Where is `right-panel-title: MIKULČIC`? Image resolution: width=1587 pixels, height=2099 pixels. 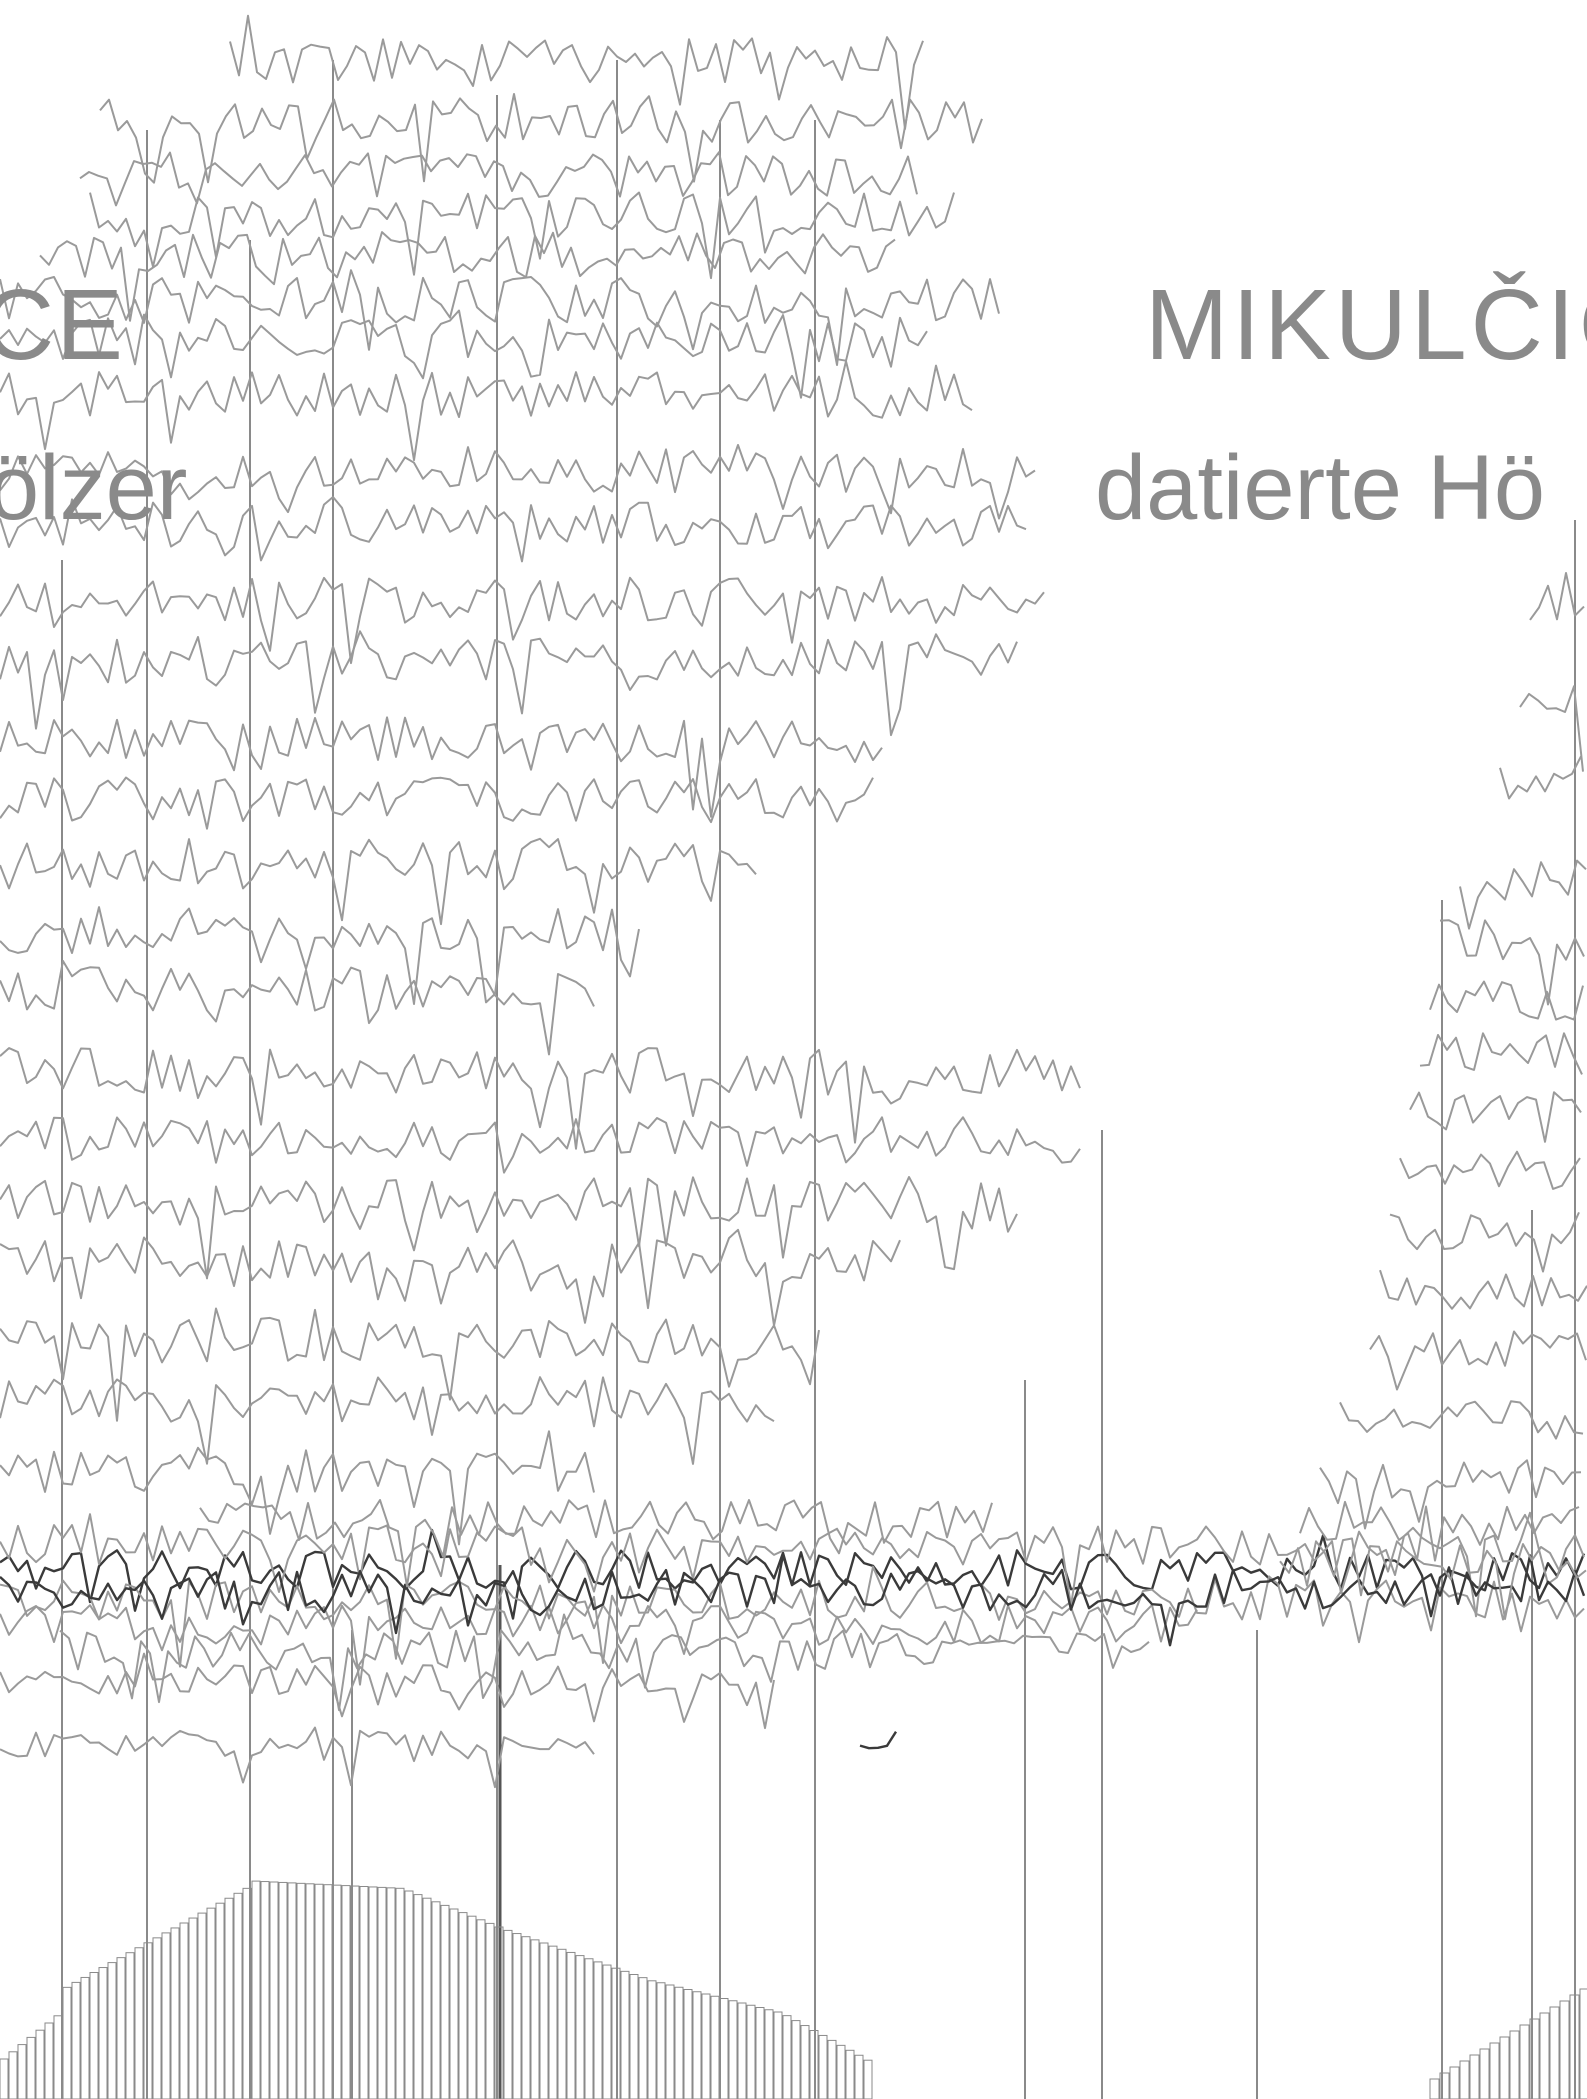 right-panel-title: MIKULČIC is located at coordinates (1366, 325).